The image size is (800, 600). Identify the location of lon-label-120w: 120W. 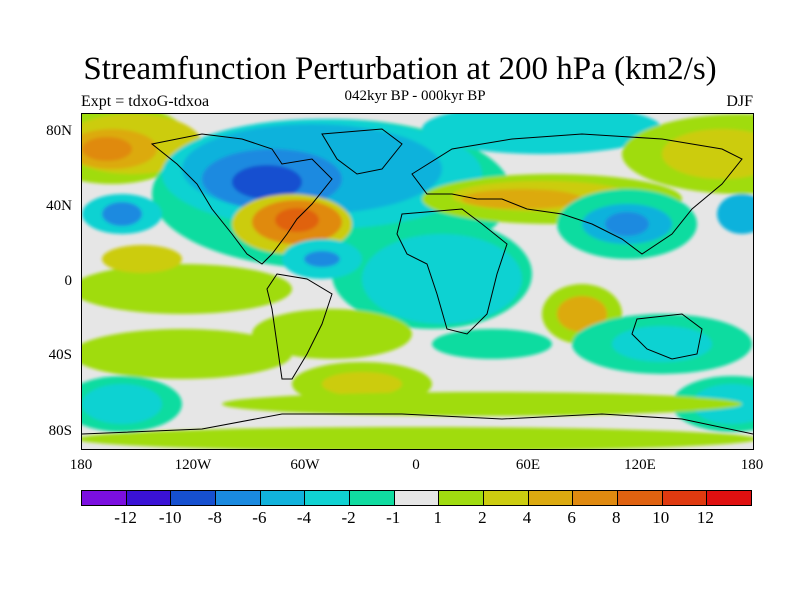
(193, 465).